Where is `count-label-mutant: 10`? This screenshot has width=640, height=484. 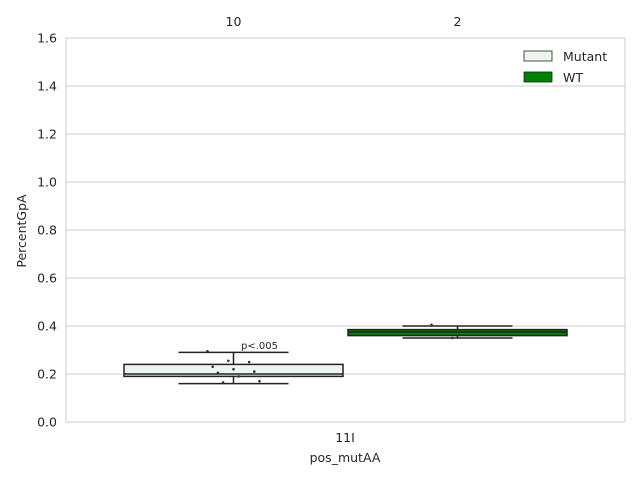 count-label-mutant: 10 is located at coordinates (234, 21).